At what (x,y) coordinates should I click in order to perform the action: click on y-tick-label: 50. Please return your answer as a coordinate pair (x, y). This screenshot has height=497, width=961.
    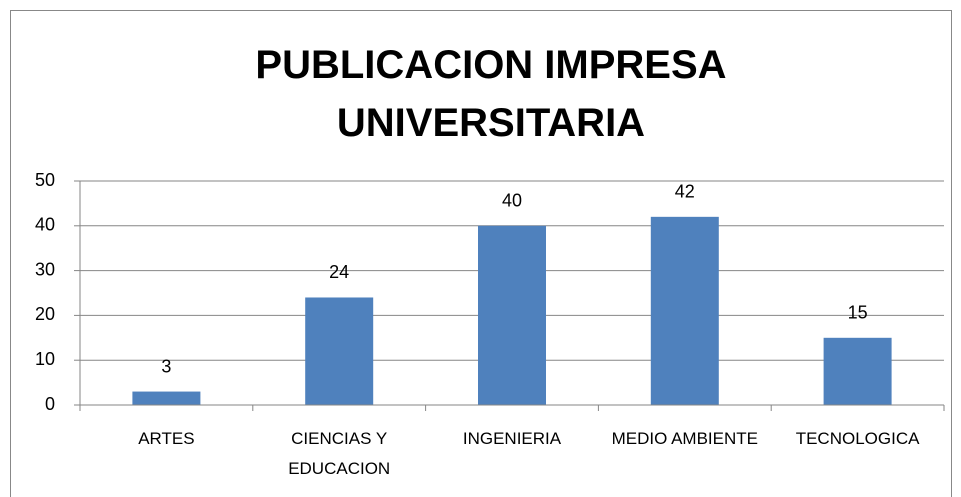
    Looking at the image, I should click on (45, 180).